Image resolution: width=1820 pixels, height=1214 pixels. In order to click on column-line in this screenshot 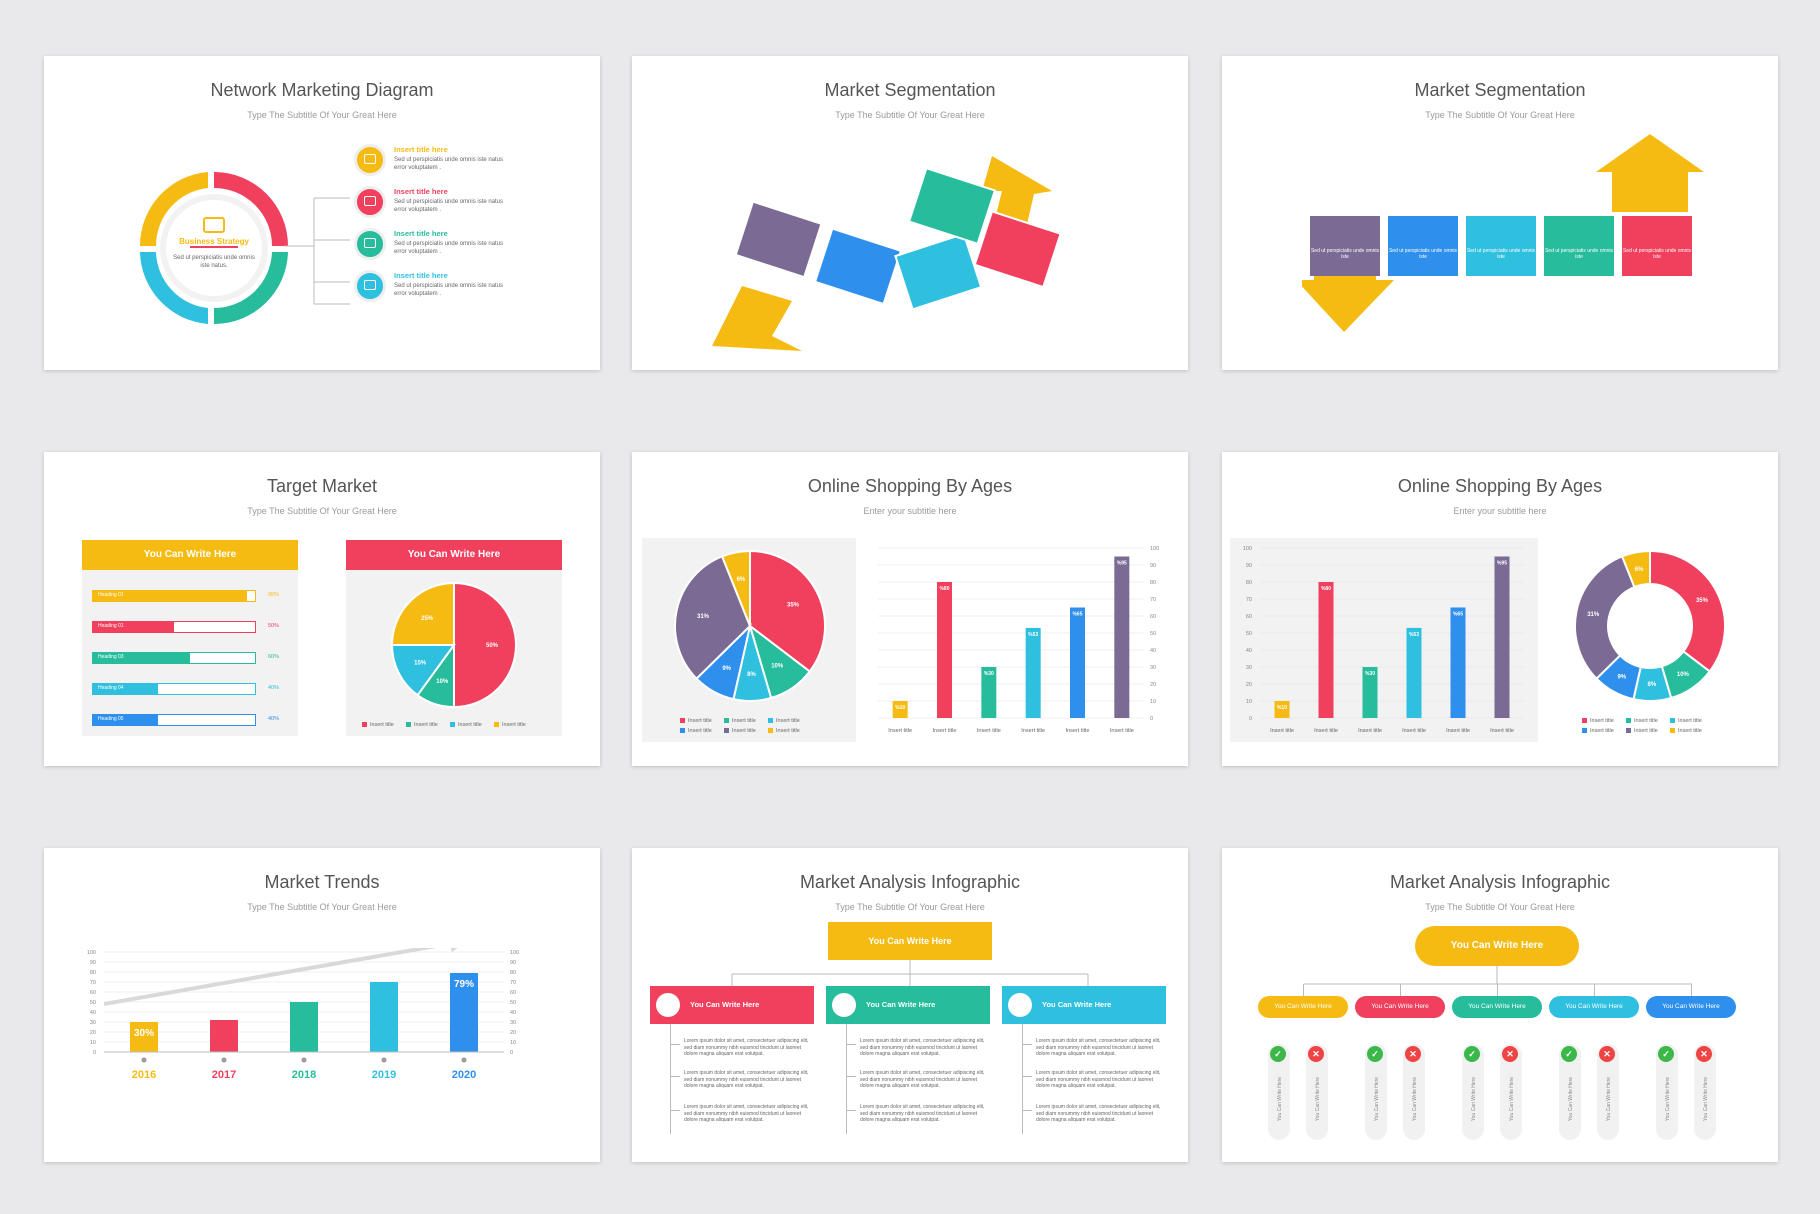, I will do `click(846, 1079)`.